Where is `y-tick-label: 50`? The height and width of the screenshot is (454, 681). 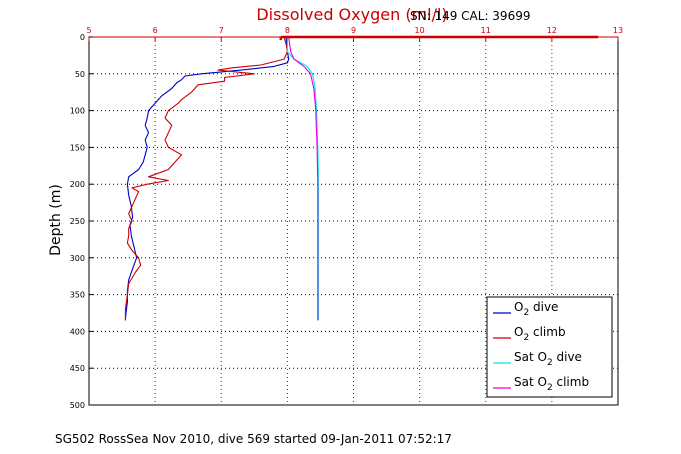 y-tick-label: 50 is located at coordinates (80, 74).